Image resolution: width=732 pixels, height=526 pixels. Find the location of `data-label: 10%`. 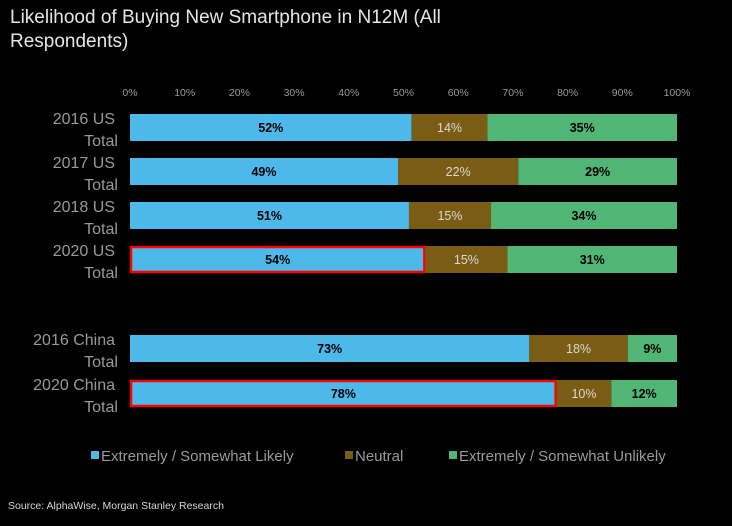

data-label: 10% is located at coordinates (583, 394).